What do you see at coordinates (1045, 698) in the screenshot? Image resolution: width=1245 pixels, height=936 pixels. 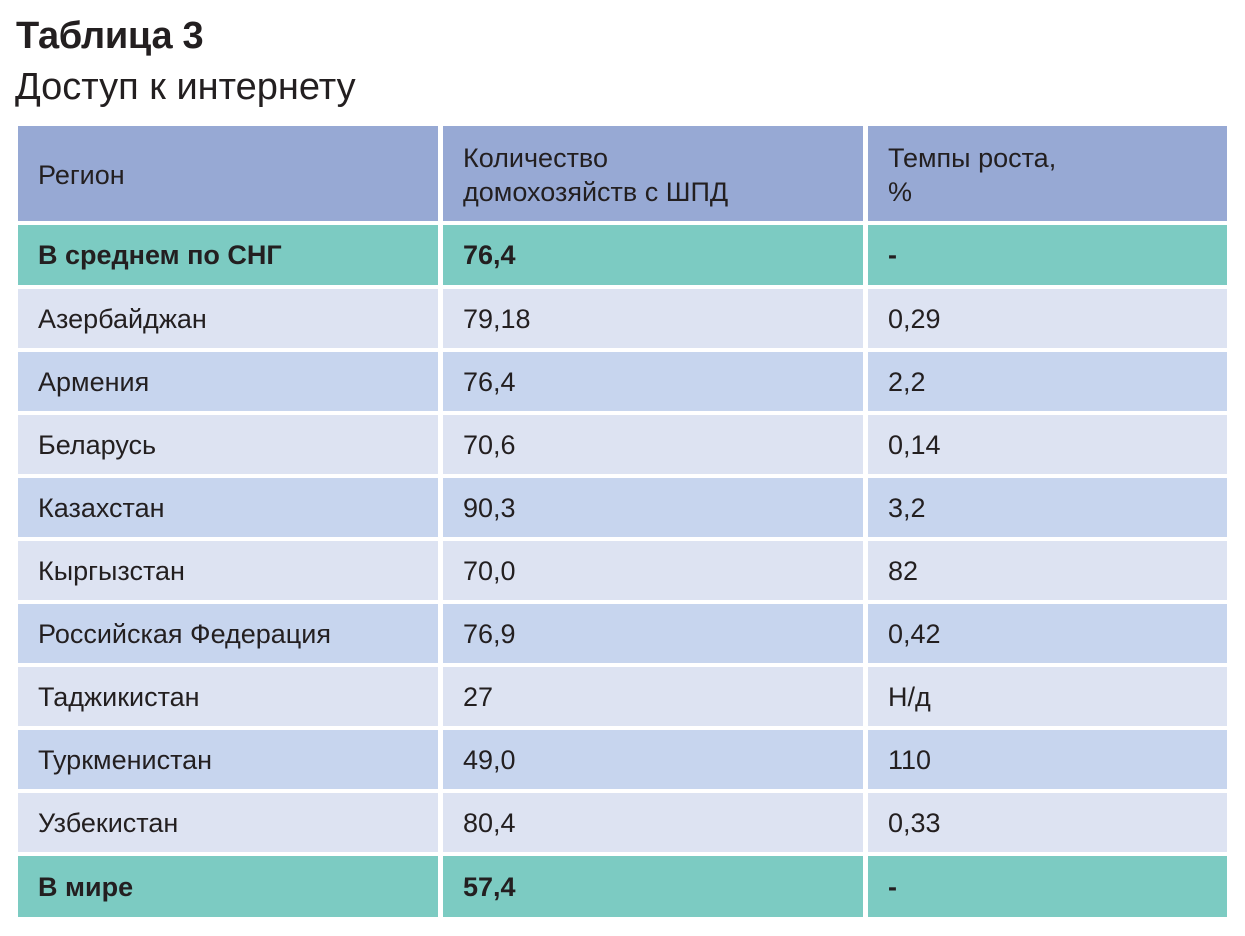 I see `cell-growth: Н/д` at bounding box center [1045, 698].